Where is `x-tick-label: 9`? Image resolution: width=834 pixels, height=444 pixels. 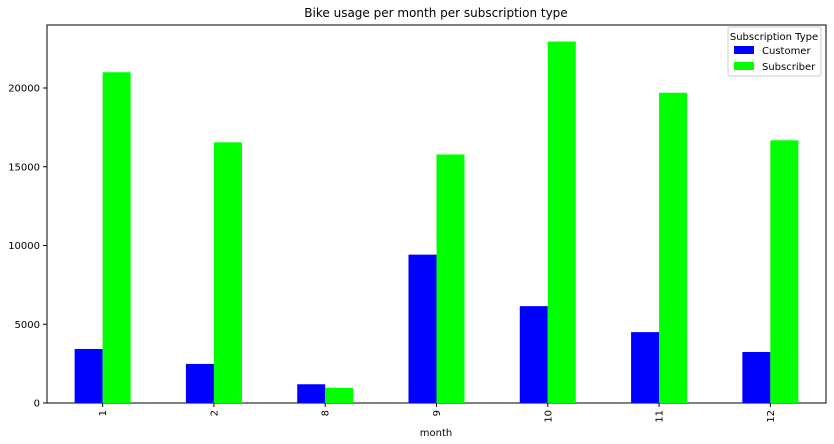 x-tick-label: 9 is located at coordinates (437, 413).